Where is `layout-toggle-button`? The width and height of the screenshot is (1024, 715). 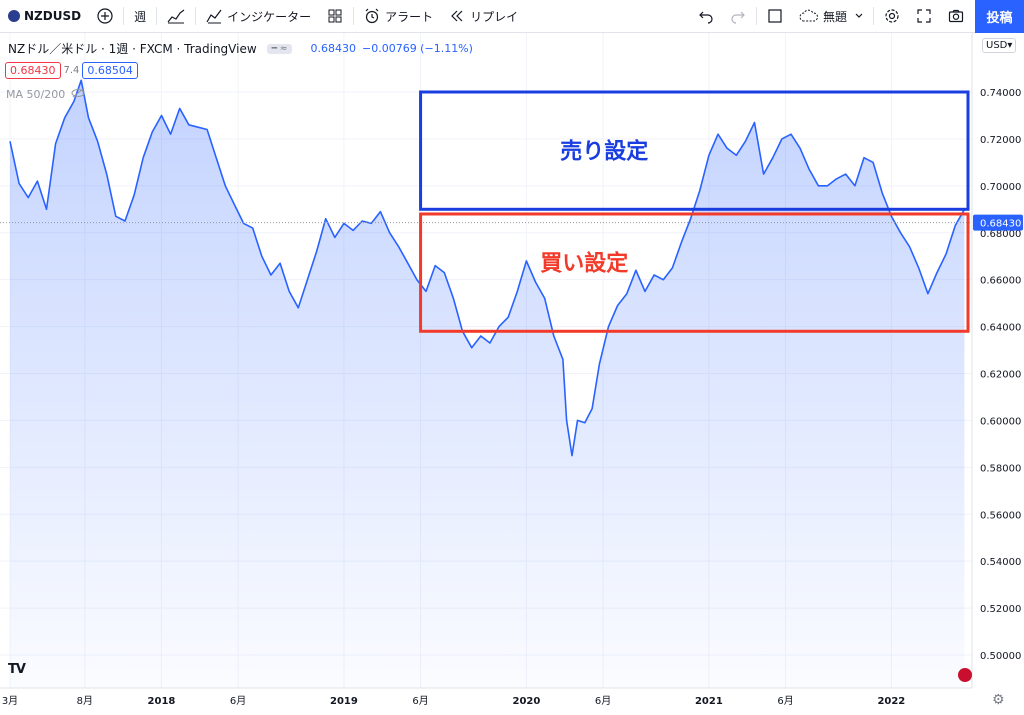 layout-toggle-button is located at coordinates (775, 16).